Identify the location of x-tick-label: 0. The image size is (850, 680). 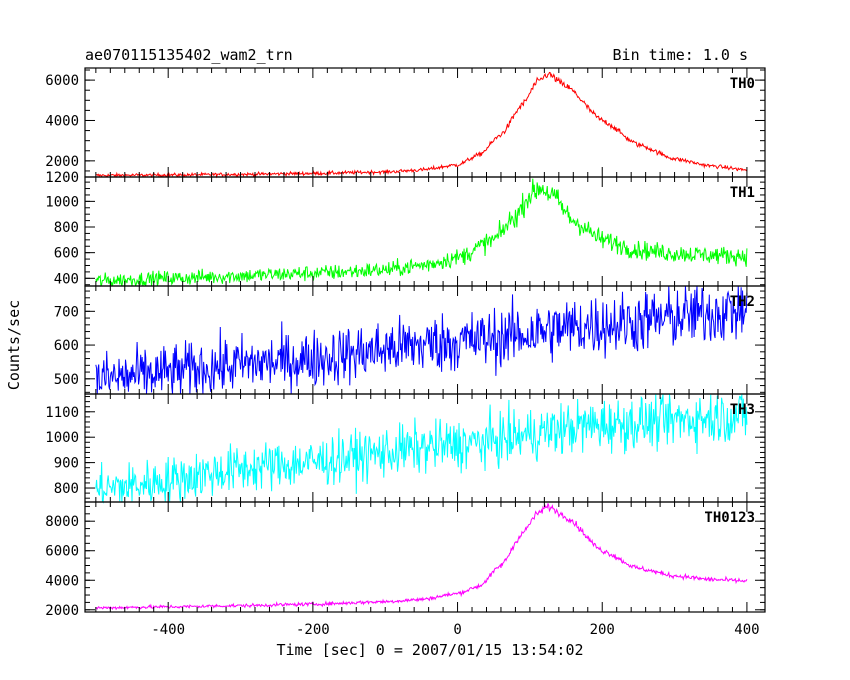
(457, 630).